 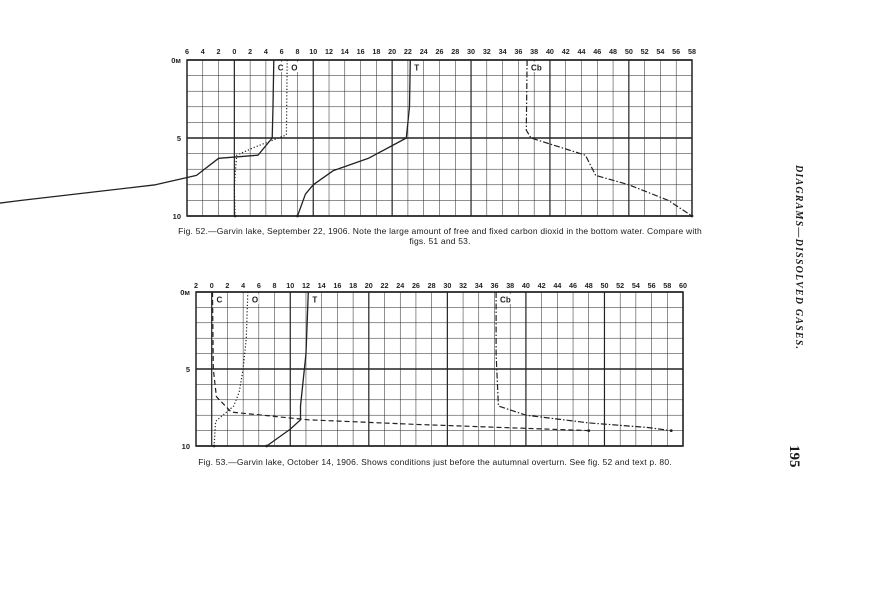 I want to click on fig52-x-tick-label: 52, so click(x=645, y=51).